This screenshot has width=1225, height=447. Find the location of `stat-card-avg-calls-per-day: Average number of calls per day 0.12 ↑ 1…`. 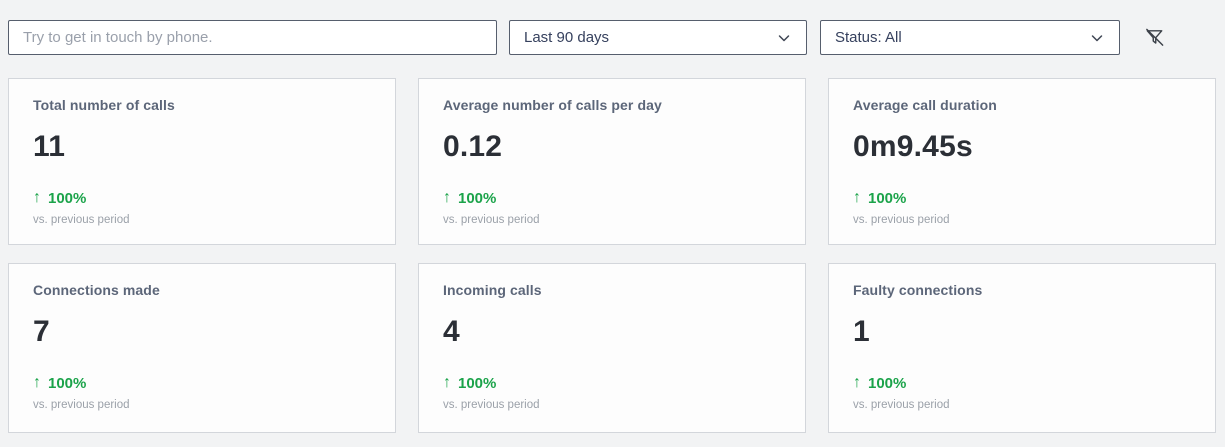

stat-card-avg-calls-per-day: Average number of calls per day 0.12 ↑ 1… is located at coordinates (612, 161).